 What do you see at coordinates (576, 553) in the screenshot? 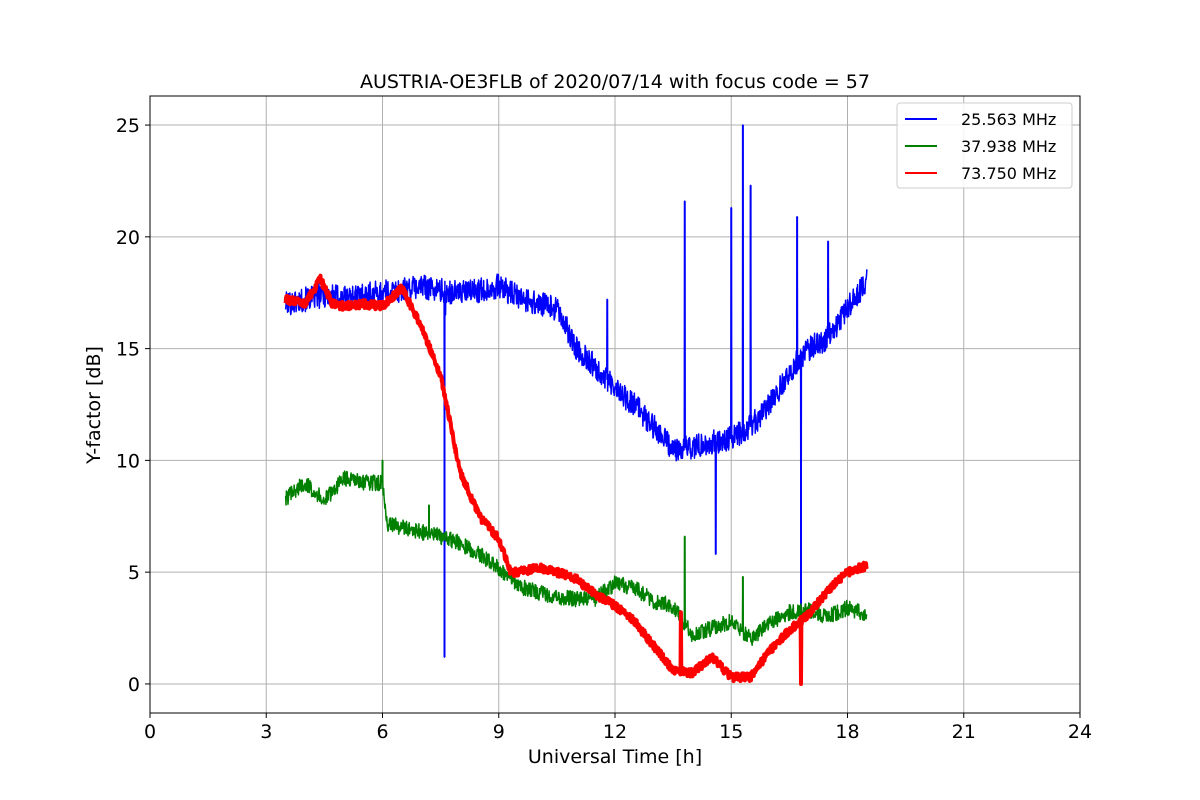
I see `series-37-938-mhz` at bounding box center [576, 553].